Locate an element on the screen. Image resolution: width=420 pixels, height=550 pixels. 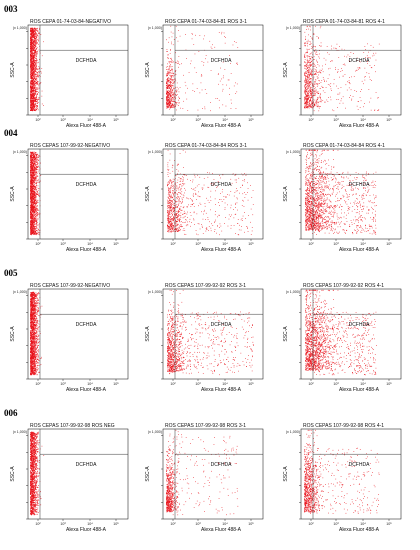
gate-label: DCFHDA is located at coordinates (221, 61).